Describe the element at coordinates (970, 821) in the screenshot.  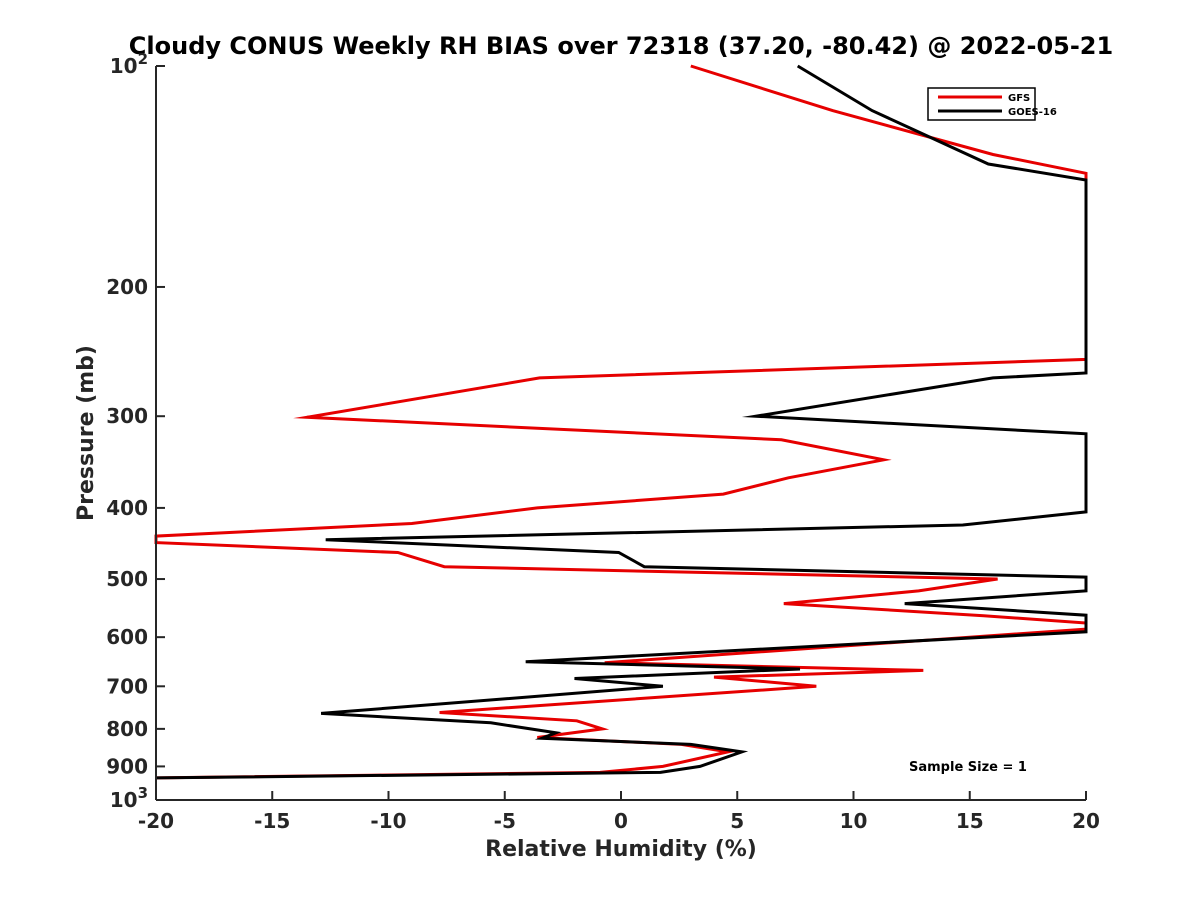
I see `x-tick-label: 15` at that location.